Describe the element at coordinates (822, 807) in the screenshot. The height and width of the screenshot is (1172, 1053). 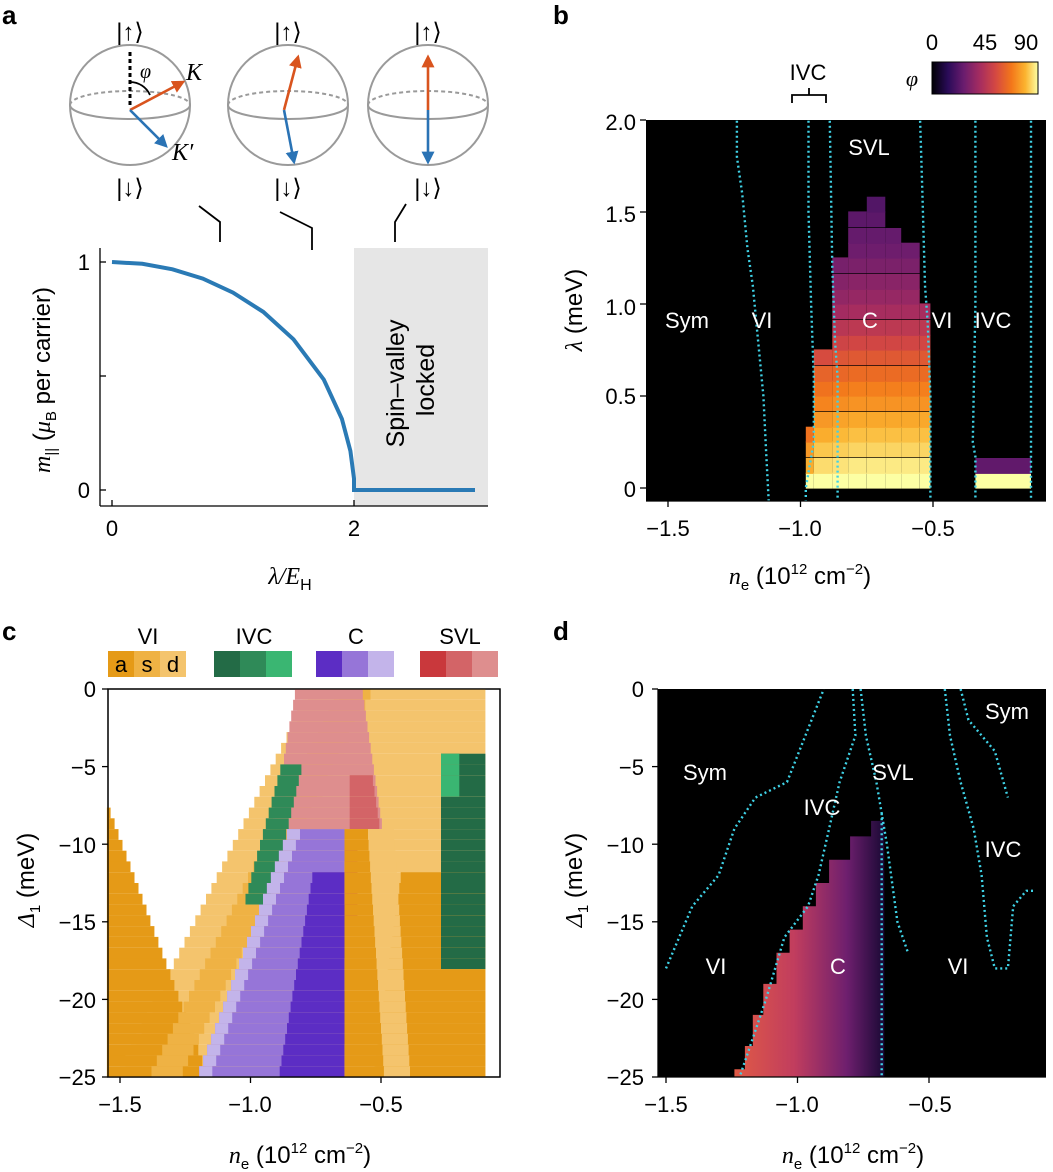
I see `d-label-ivc: IVC` at that location.